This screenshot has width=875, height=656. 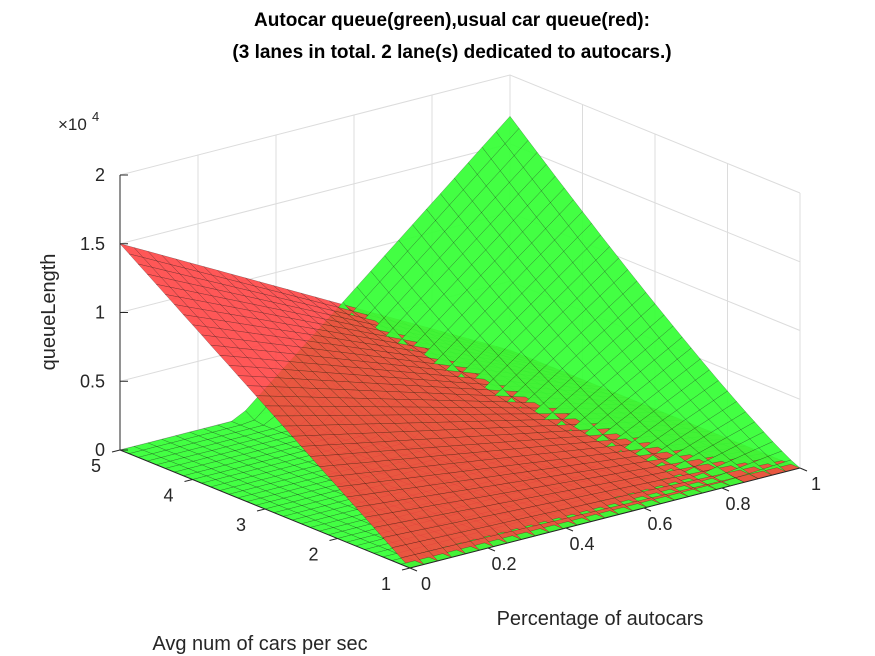 I want to click on z-tick-label: 1.5, so click(x=92, y=244).